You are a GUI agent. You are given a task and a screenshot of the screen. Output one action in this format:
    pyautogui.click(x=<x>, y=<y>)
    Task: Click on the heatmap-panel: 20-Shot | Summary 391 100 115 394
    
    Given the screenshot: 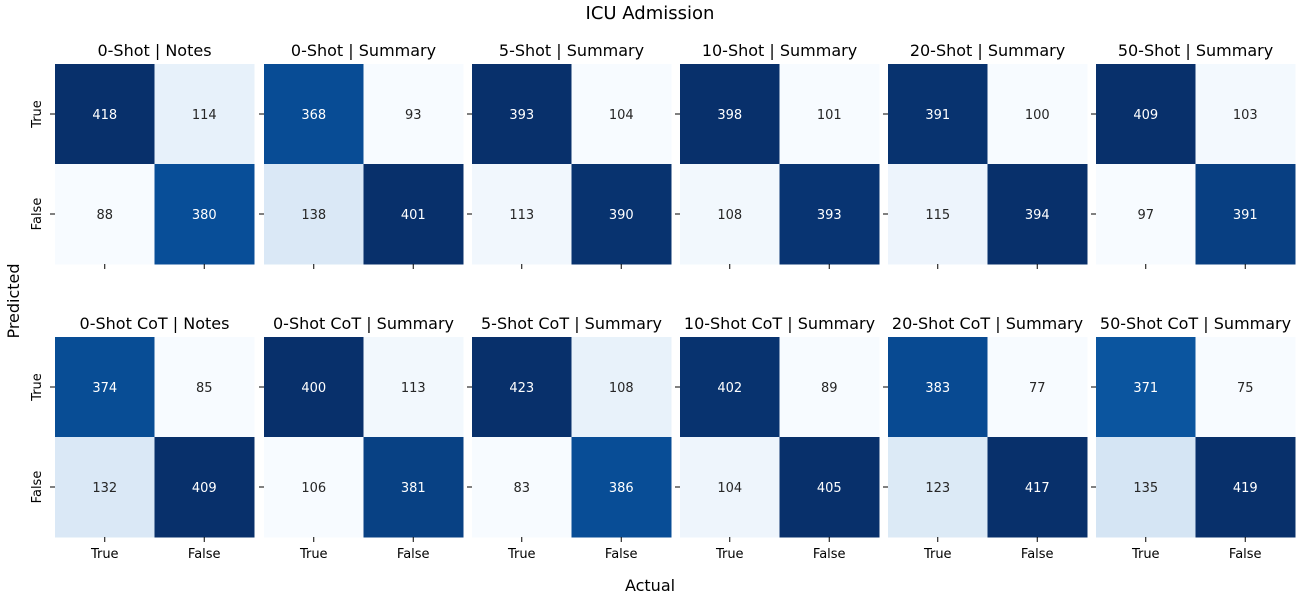 What is the action you would take?
    pyautogui.click(x=985, y=155)
    